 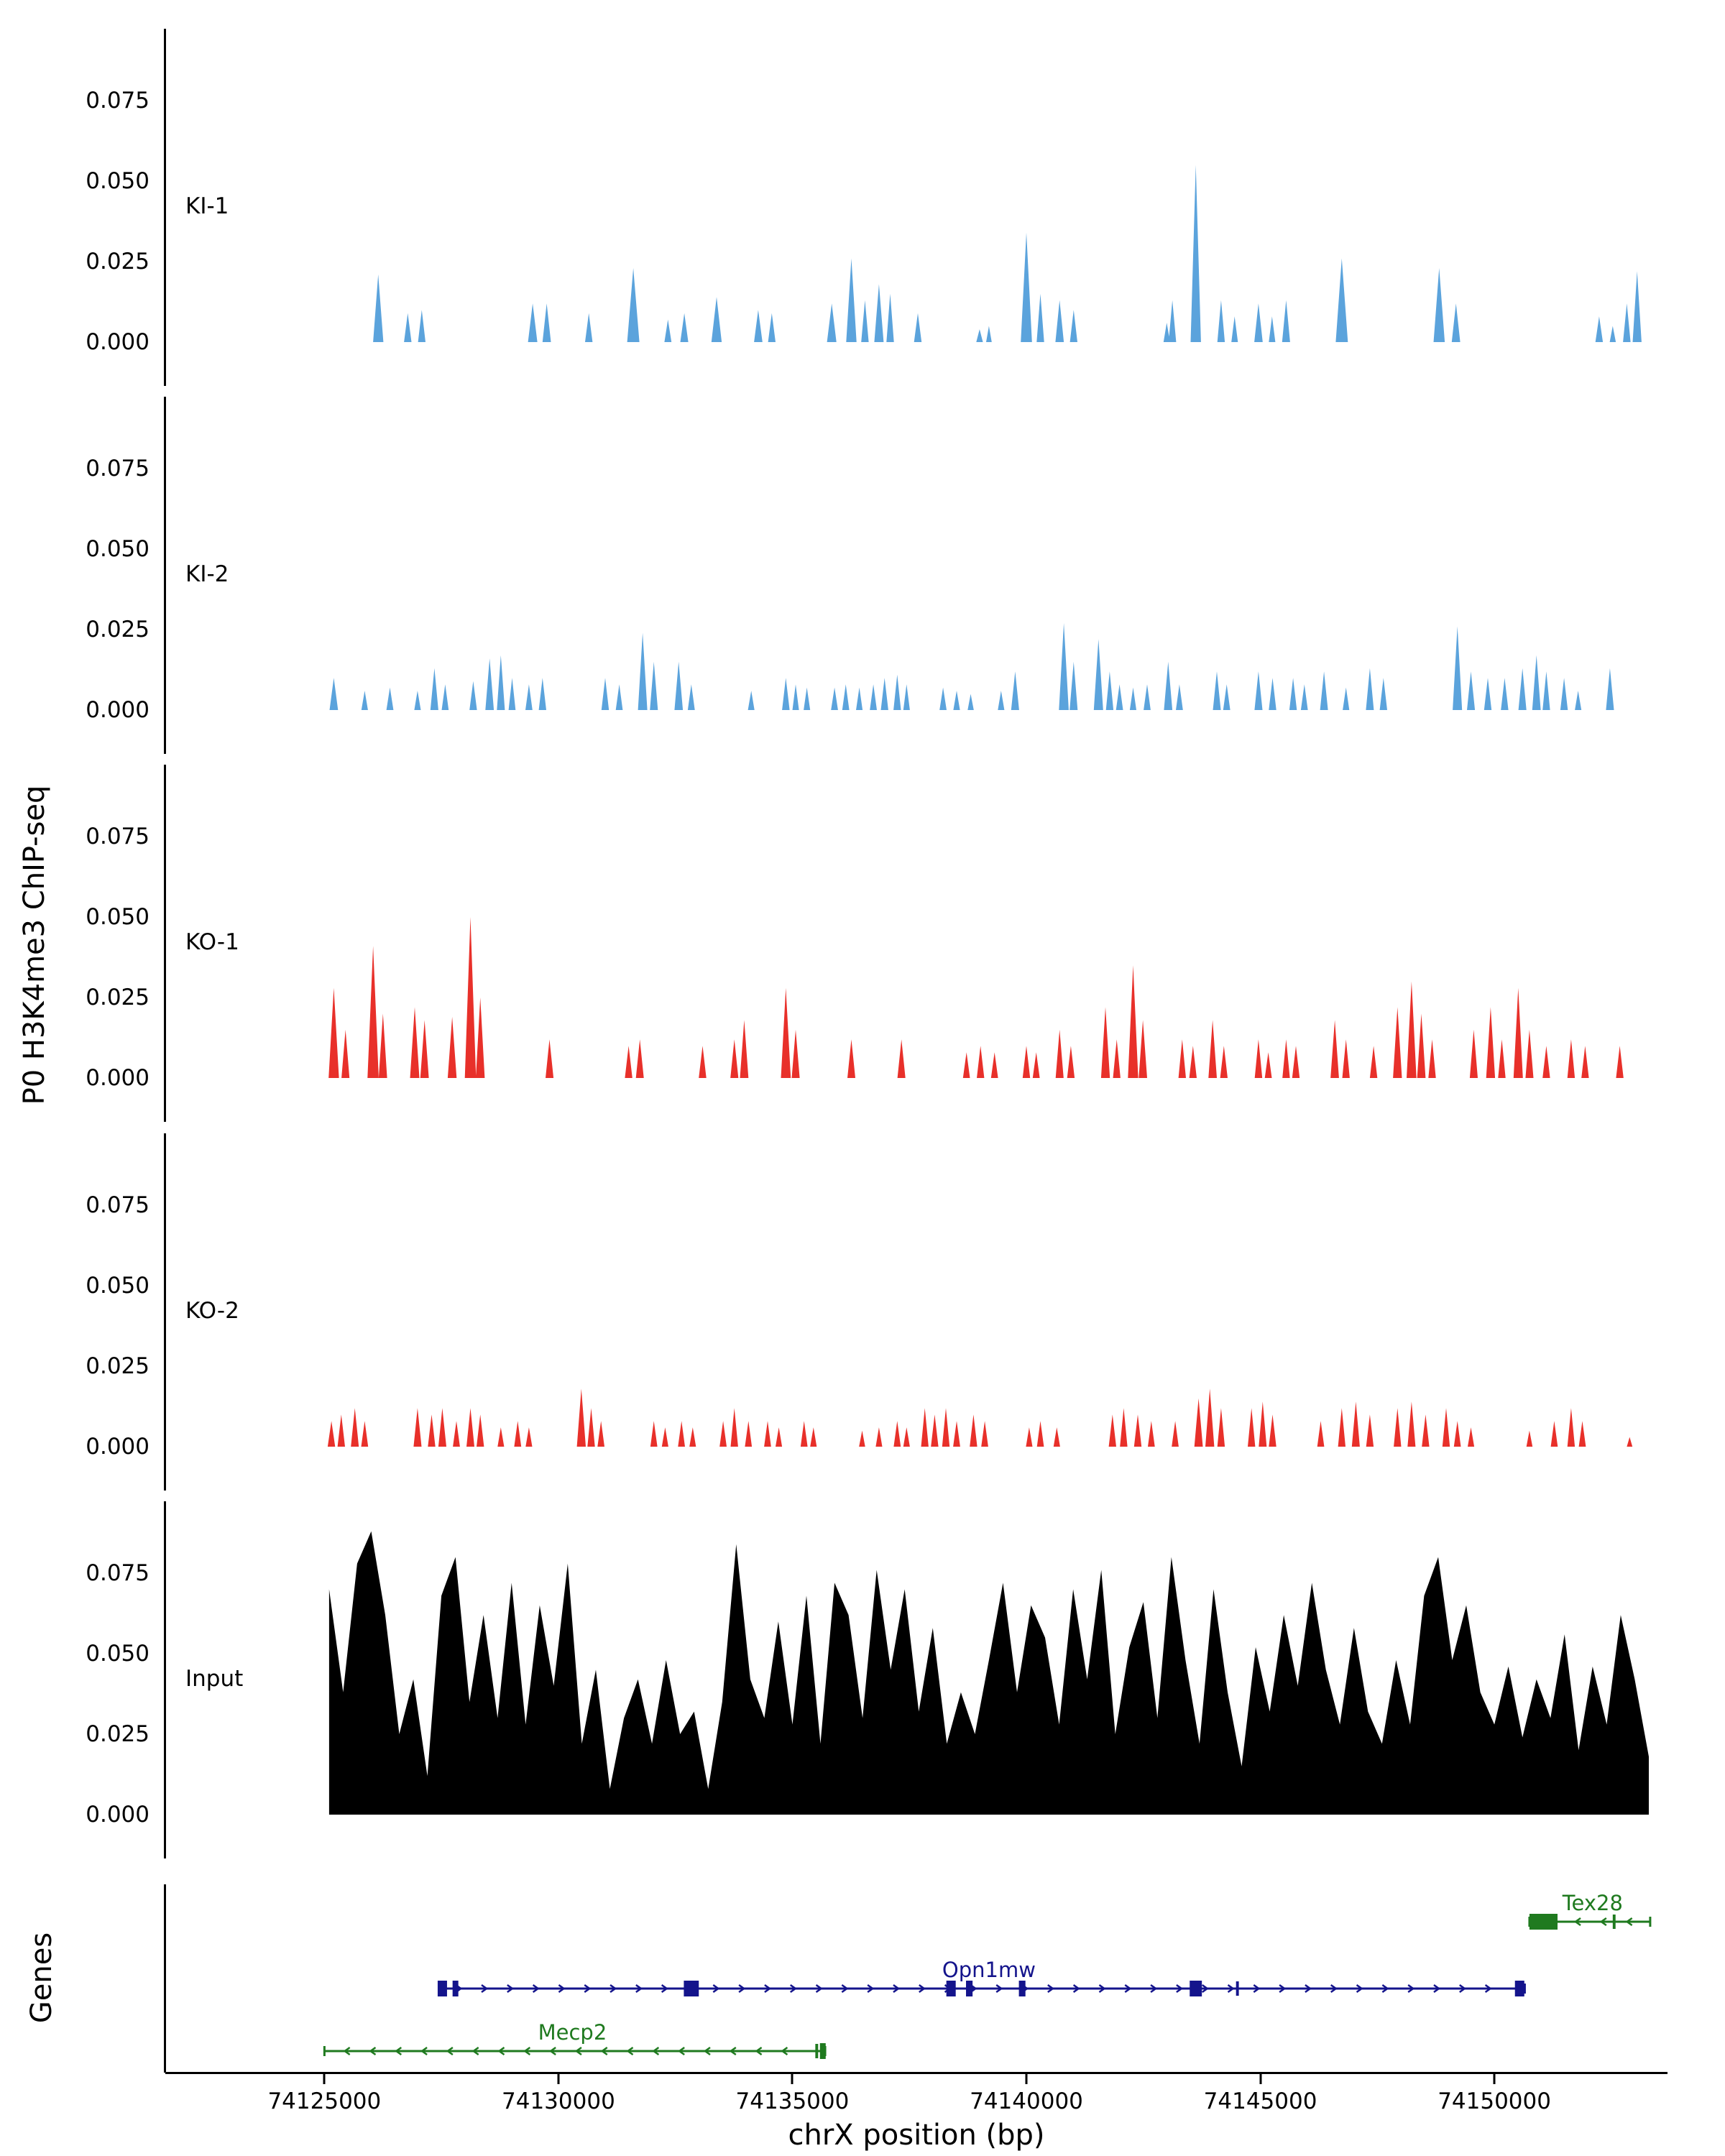 I want to click on gene-label-tex28: Tex28, so click(x=1592, y=1903).